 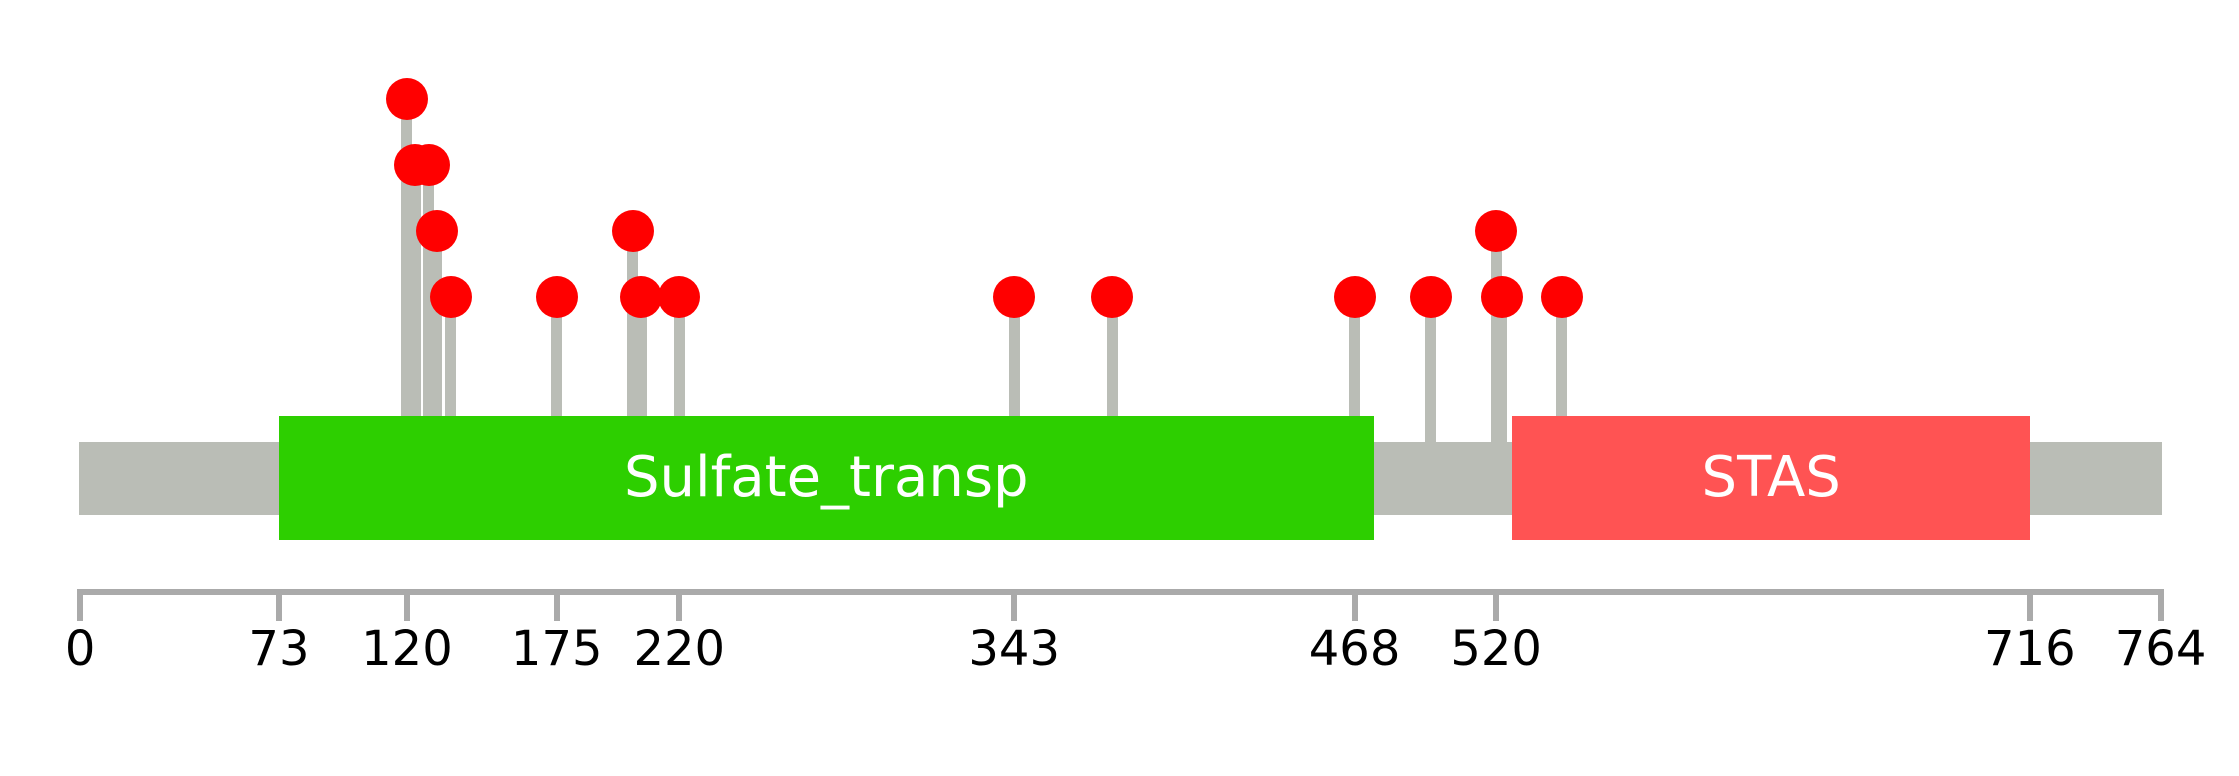 I want to click on axis-tick-label: 175, so click(x=556, y=649).